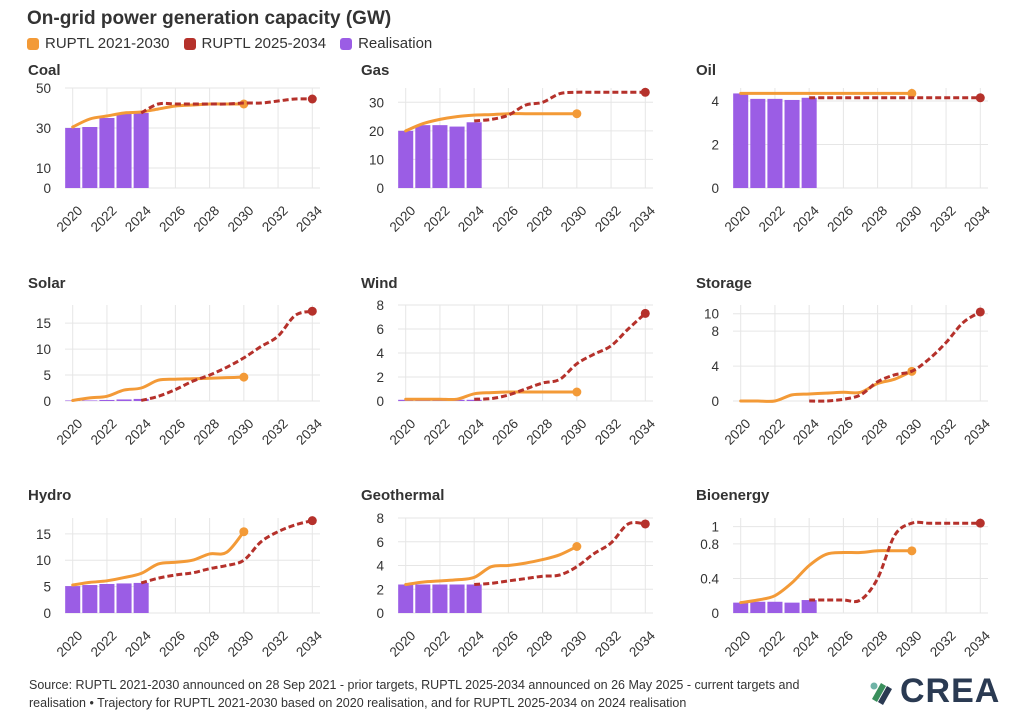 The image size is (1024, 723). I want to click on solar-x-tick-label: 2030, so click(241, 432).